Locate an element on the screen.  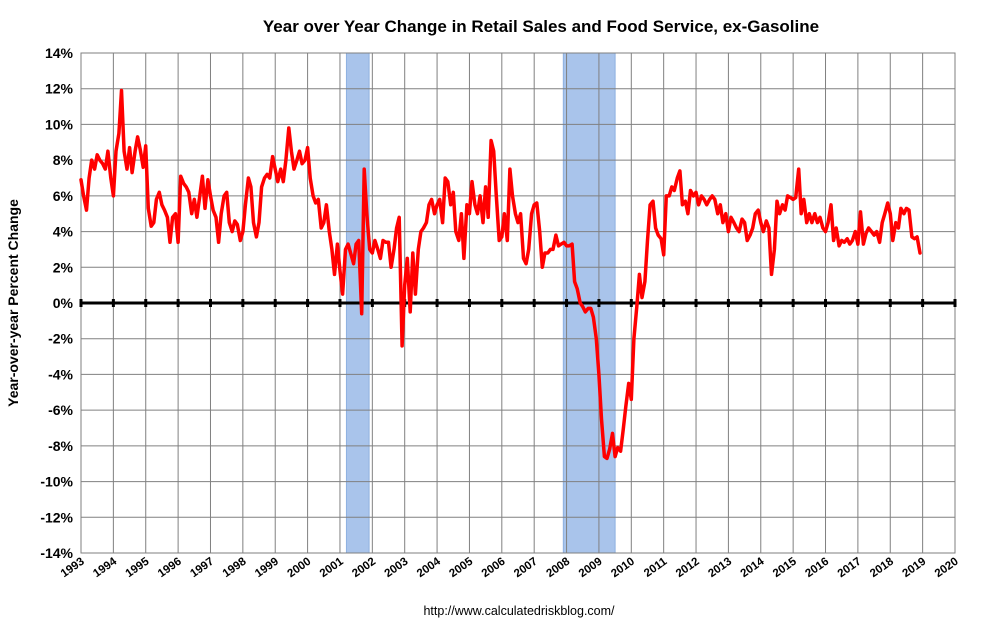
x-tick-label: 1999 is located at coordinates (267, 568).